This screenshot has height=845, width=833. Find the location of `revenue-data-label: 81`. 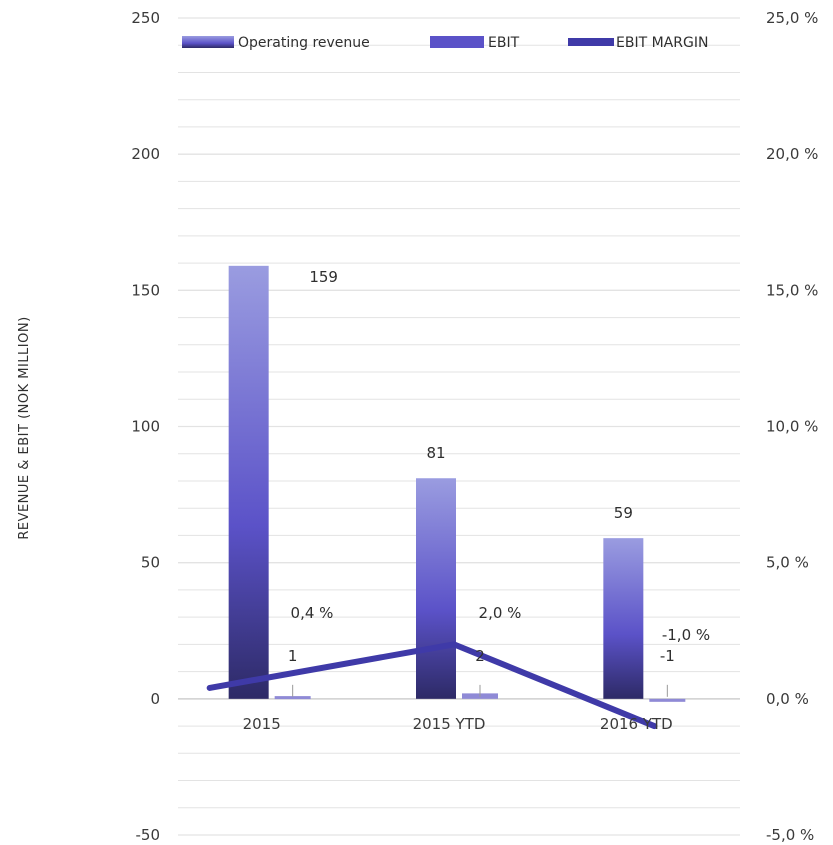

revenue-data-label: 81 is located at coordinates (435, 453).